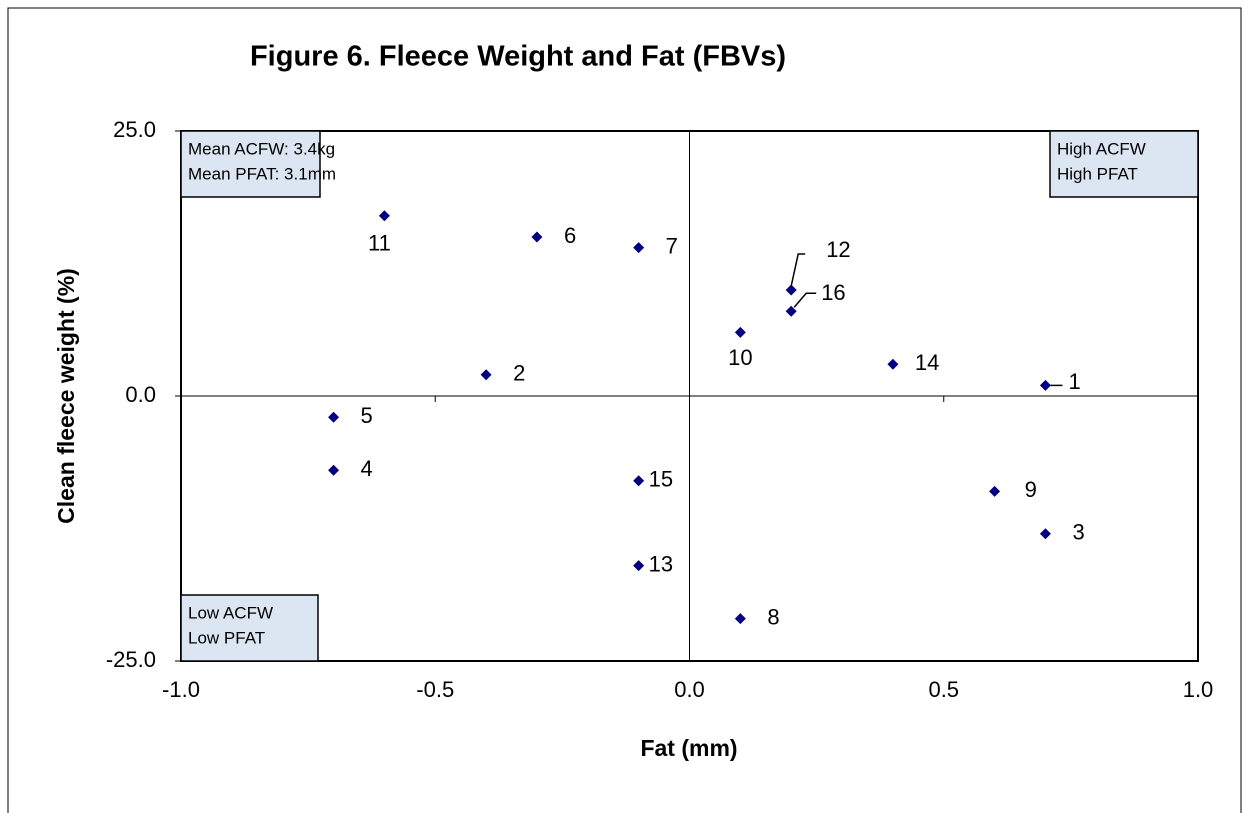  Describe the element at coordinates (833, 292) in the screenshot. I see `point-label: 16` at that location.